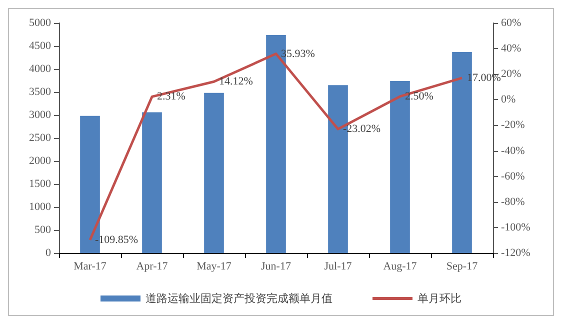 This screenshot has height=324, width=562. I want to click on x-tick-label: Sep-17, so click(462, 266).